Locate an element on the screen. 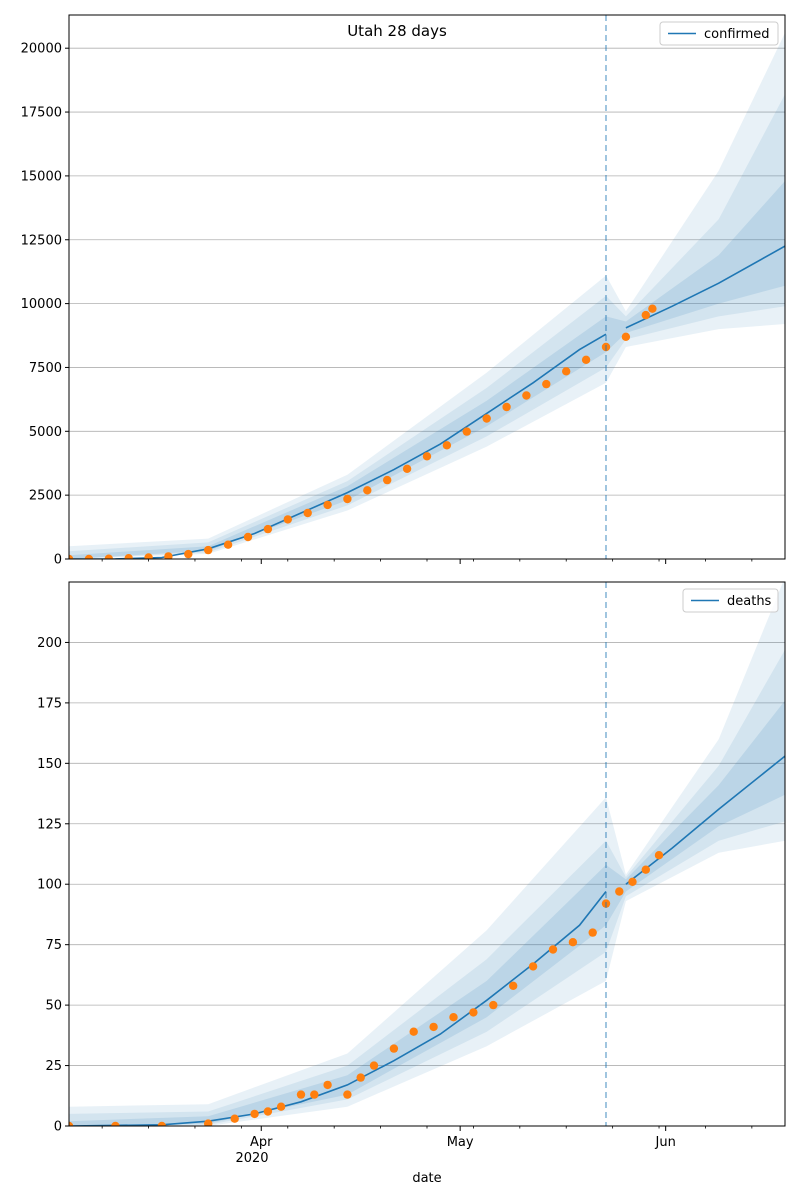  x-tick-label: Apr is located at coordinates (261, 1142).